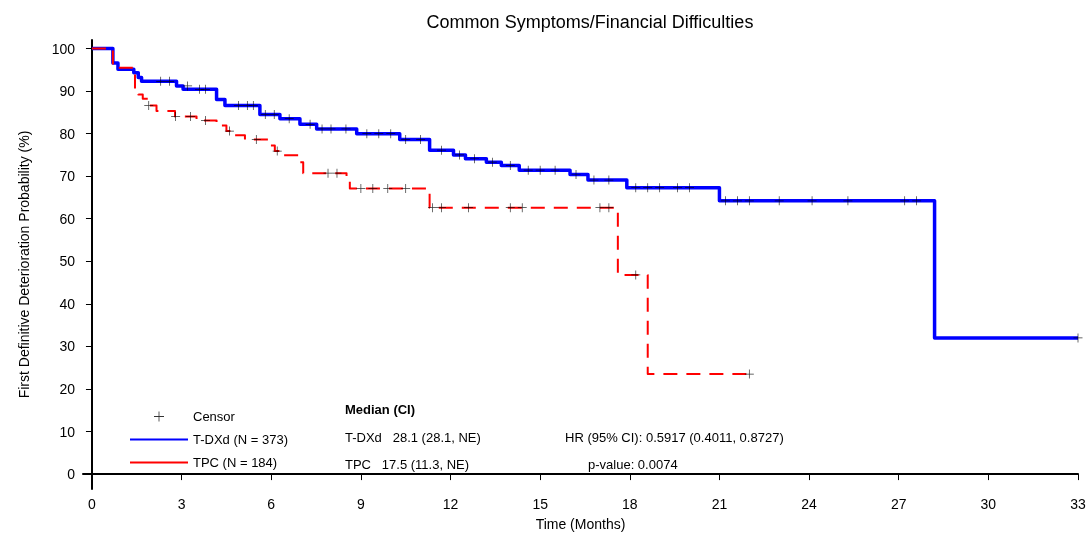 Image resolution: width=1092 pixels, height=536 pixels. What do you see at coordinates (67, 431) in the screenshot?
I see `y-tick-label: 10` at bounding box center [67, 431].